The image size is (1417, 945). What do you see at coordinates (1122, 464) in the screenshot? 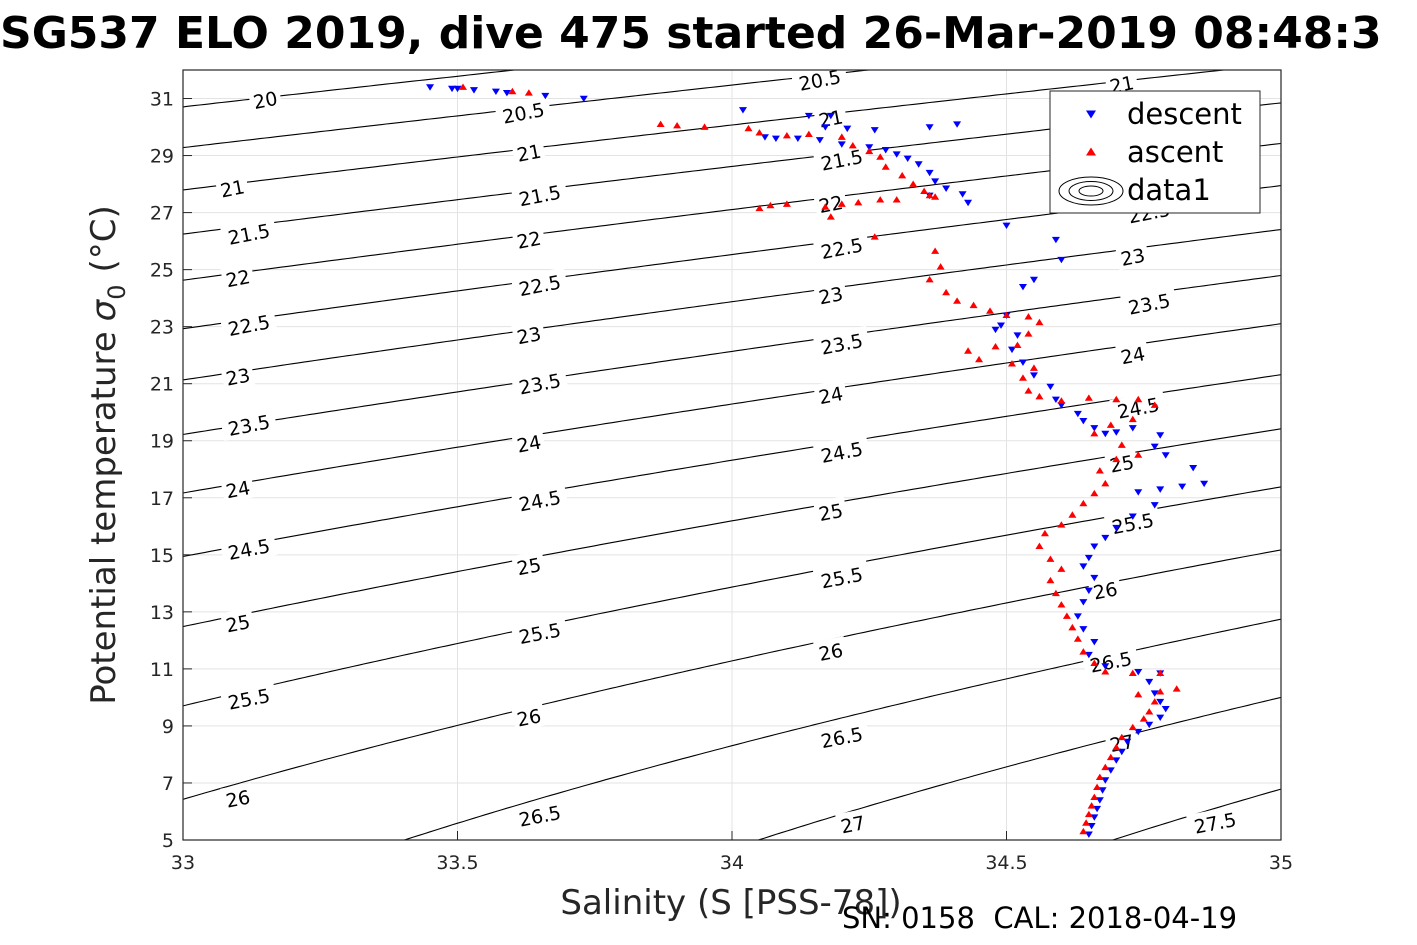
I see `contour-label-text: 25` at bounding box center [1122, 464].